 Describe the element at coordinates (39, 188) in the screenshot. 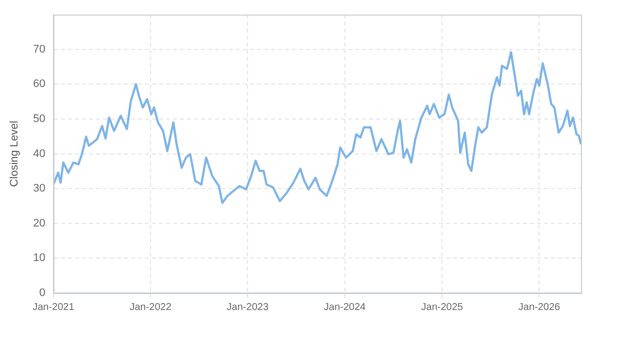

I see `y-tick-label: 30` at that location.